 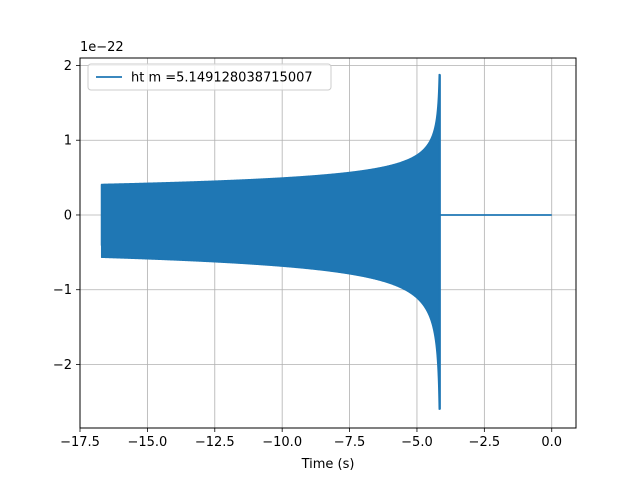 I want to click on x-tick-label: 0.0, so click(x=551, y=442).